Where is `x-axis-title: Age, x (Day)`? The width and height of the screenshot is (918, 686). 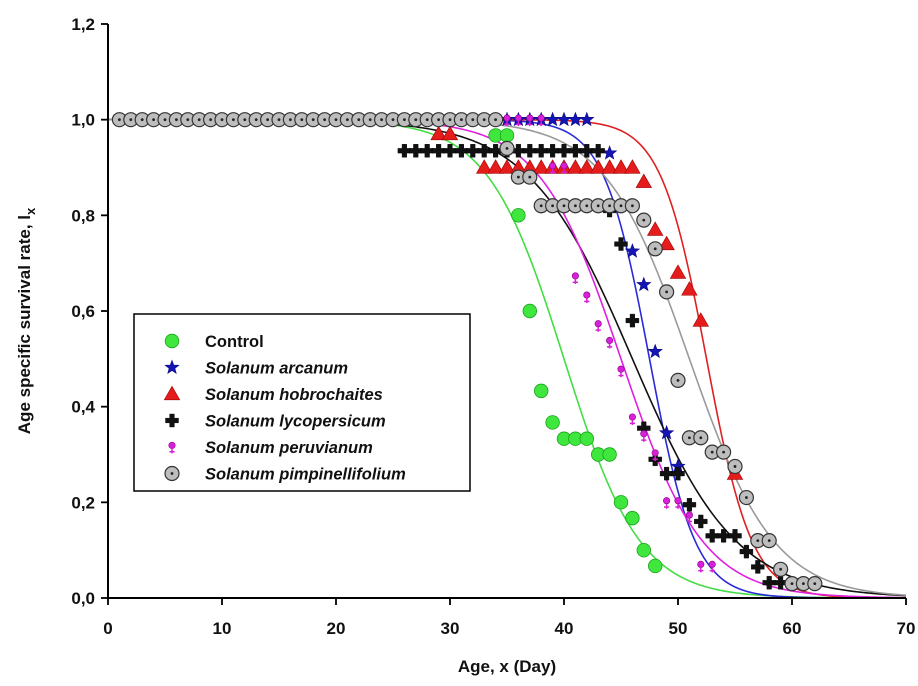
x-axis-title: Age, x (Day) is located at coordinates (507, 666).